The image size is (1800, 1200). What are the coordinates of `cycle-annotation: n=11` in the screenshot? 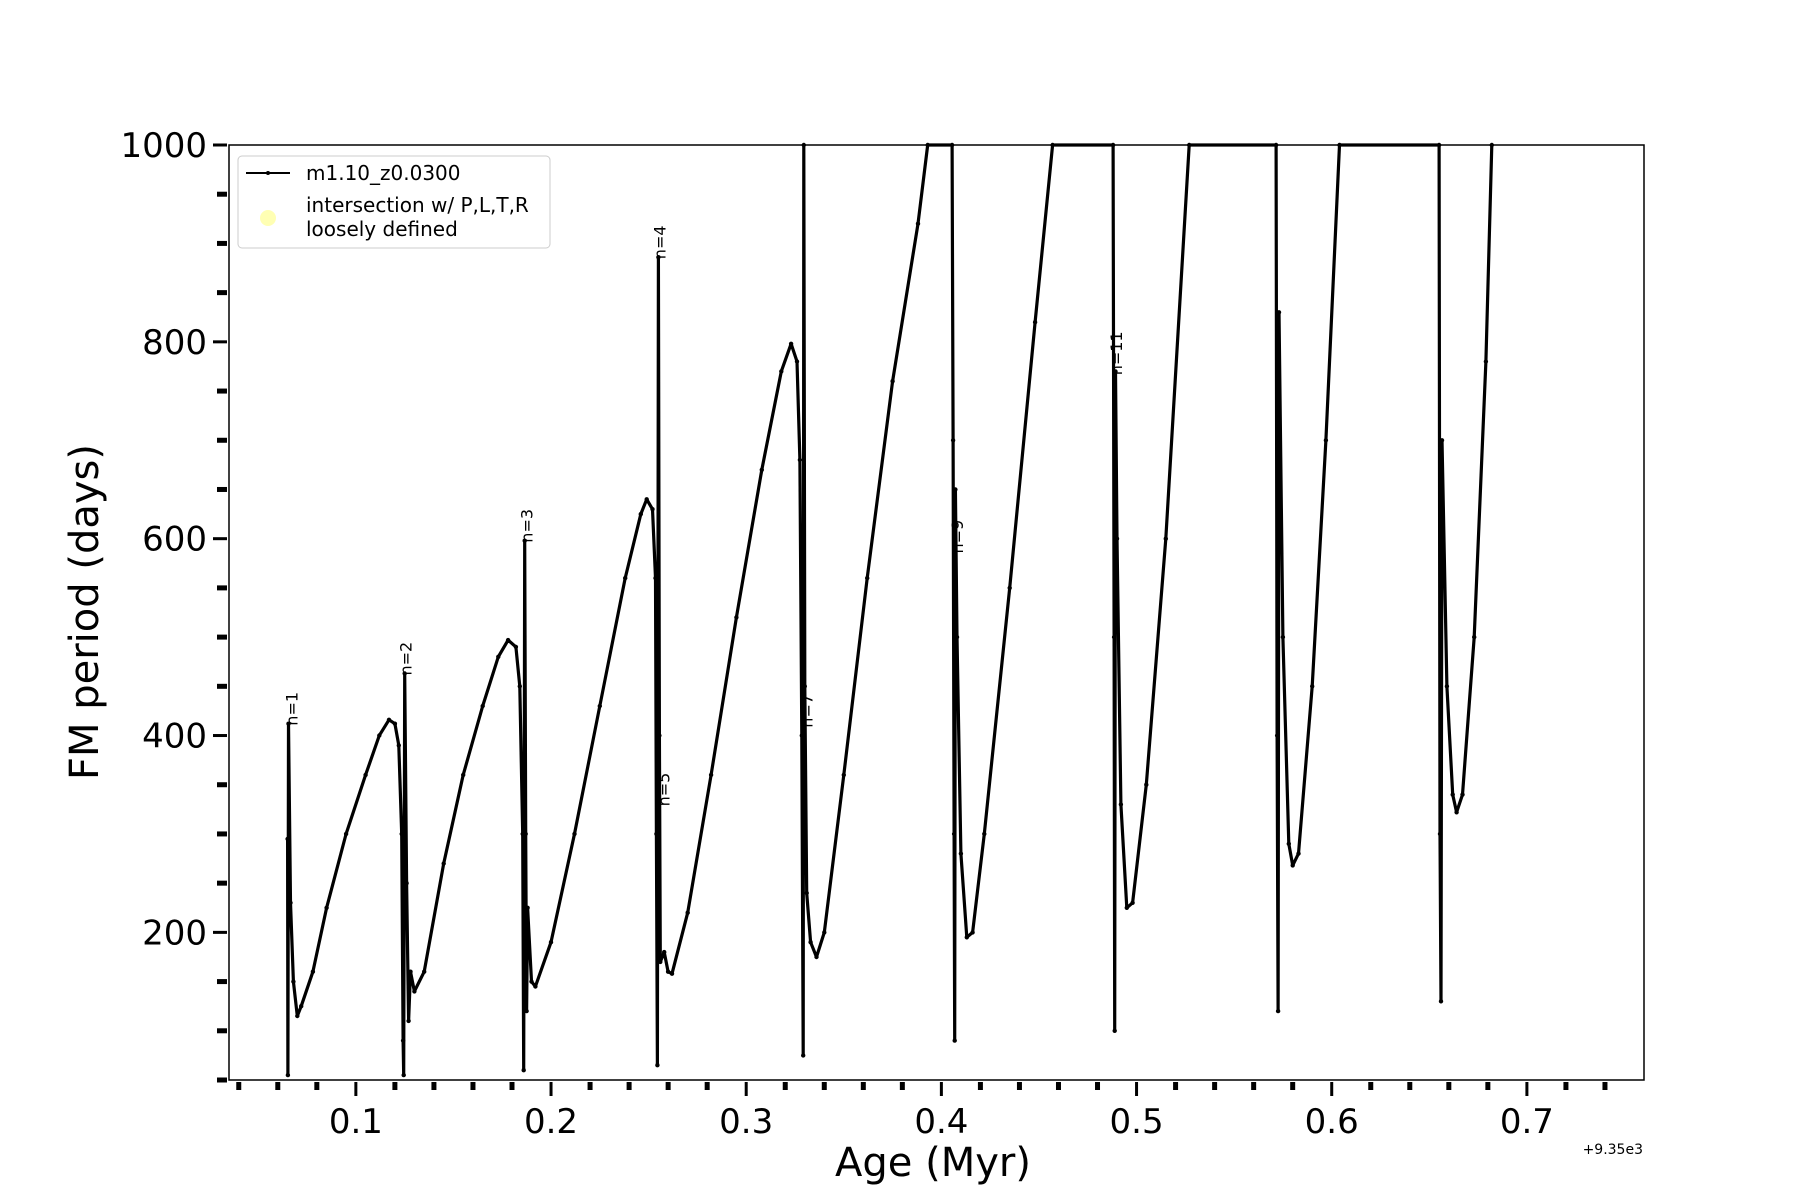 It's located at (1116, 353).